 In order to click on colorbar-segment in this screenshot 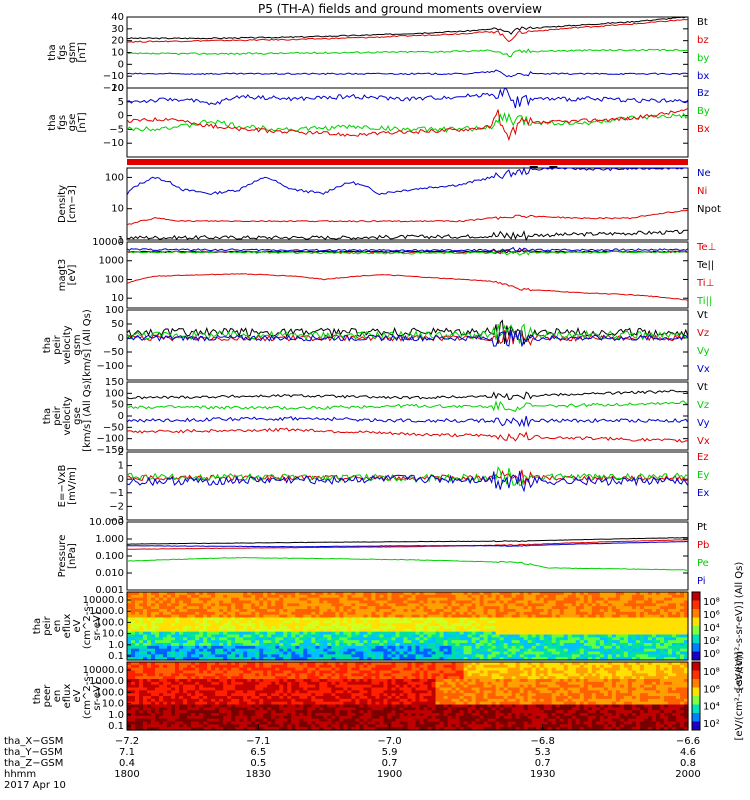, I will do `click(696, 630)`.